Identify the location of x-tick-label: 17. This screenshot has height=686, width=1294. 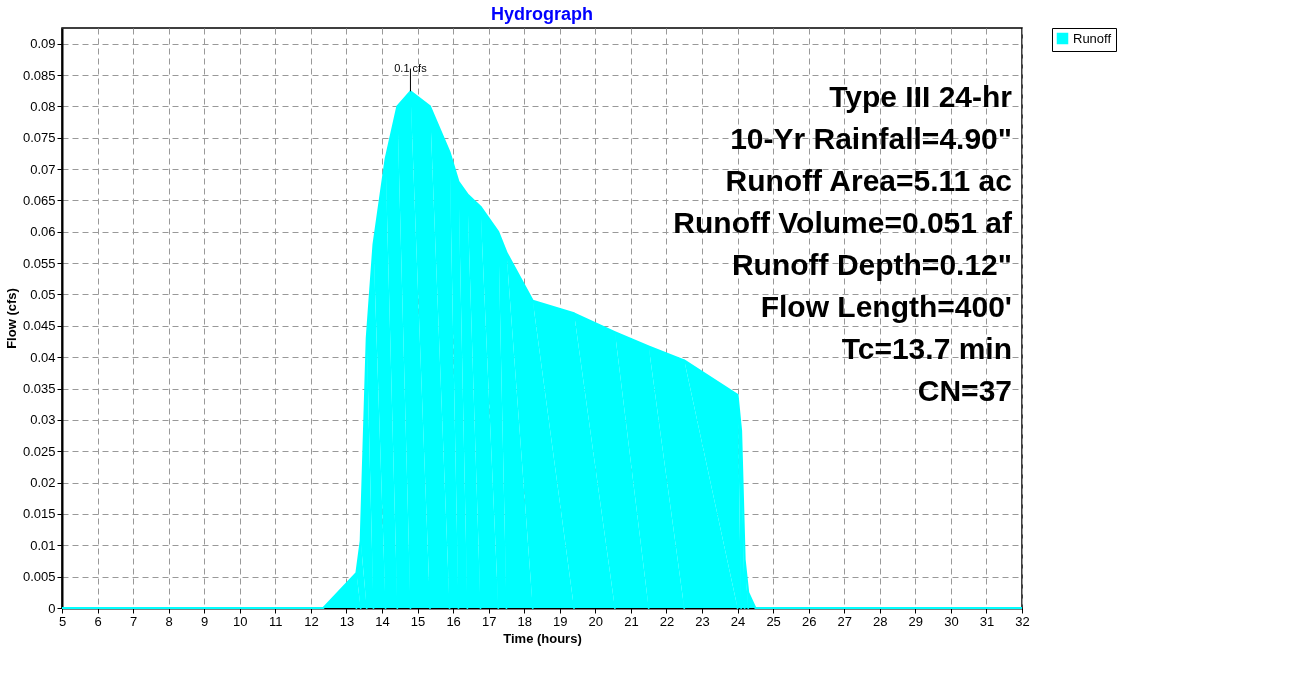
(489, 621).